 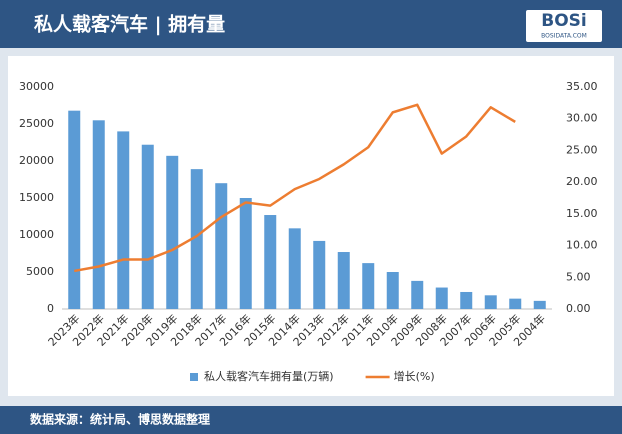 I want to click on y2-tick-label: 35.00, so click(x=582, y=86).